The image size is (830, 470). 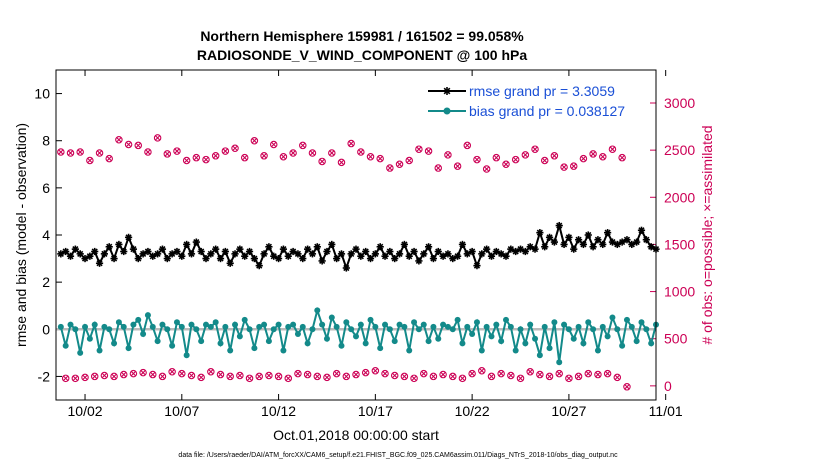 What do you see at coordinates (46, 329) in the screenshot?
I see `y-tick-label: 0` at bounding box center [46, 329].